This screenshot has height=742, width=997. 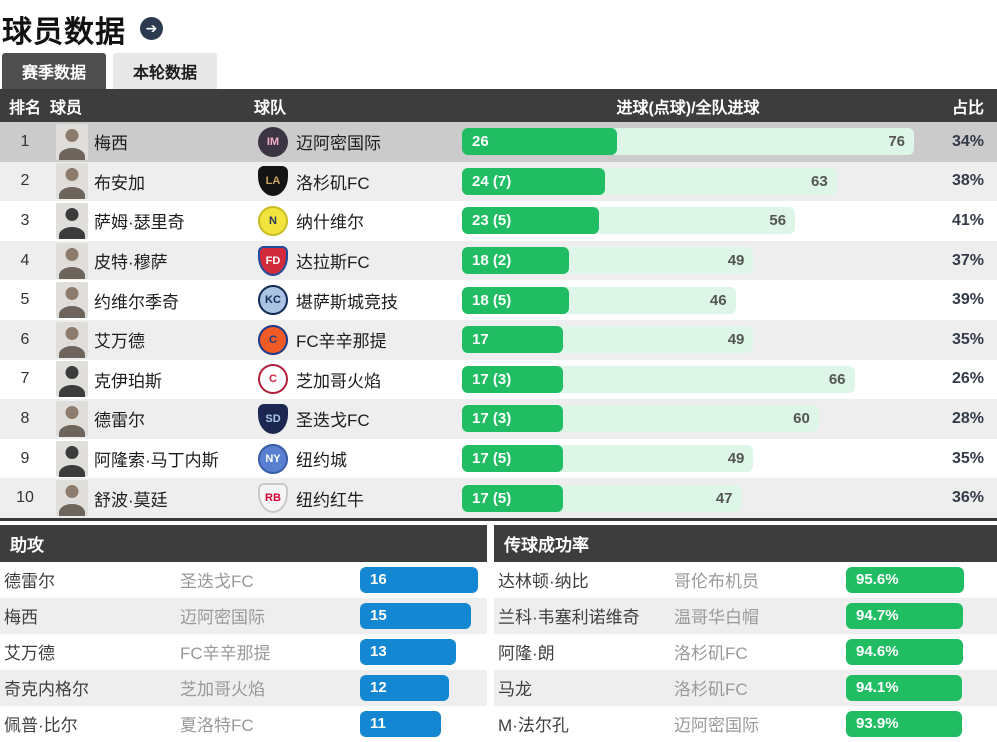 I want to click on header-rank: 排名, so click(x=25, y=108).